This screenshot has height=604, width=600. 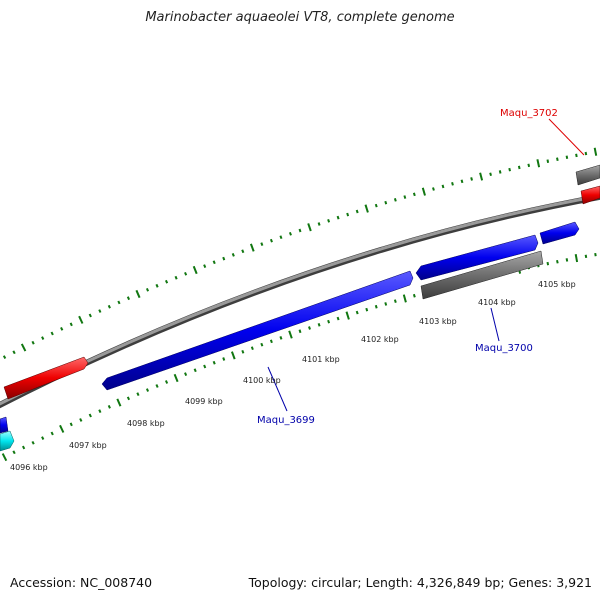 I want to click on gene-feature-red-left, so click(x=46, y=378).